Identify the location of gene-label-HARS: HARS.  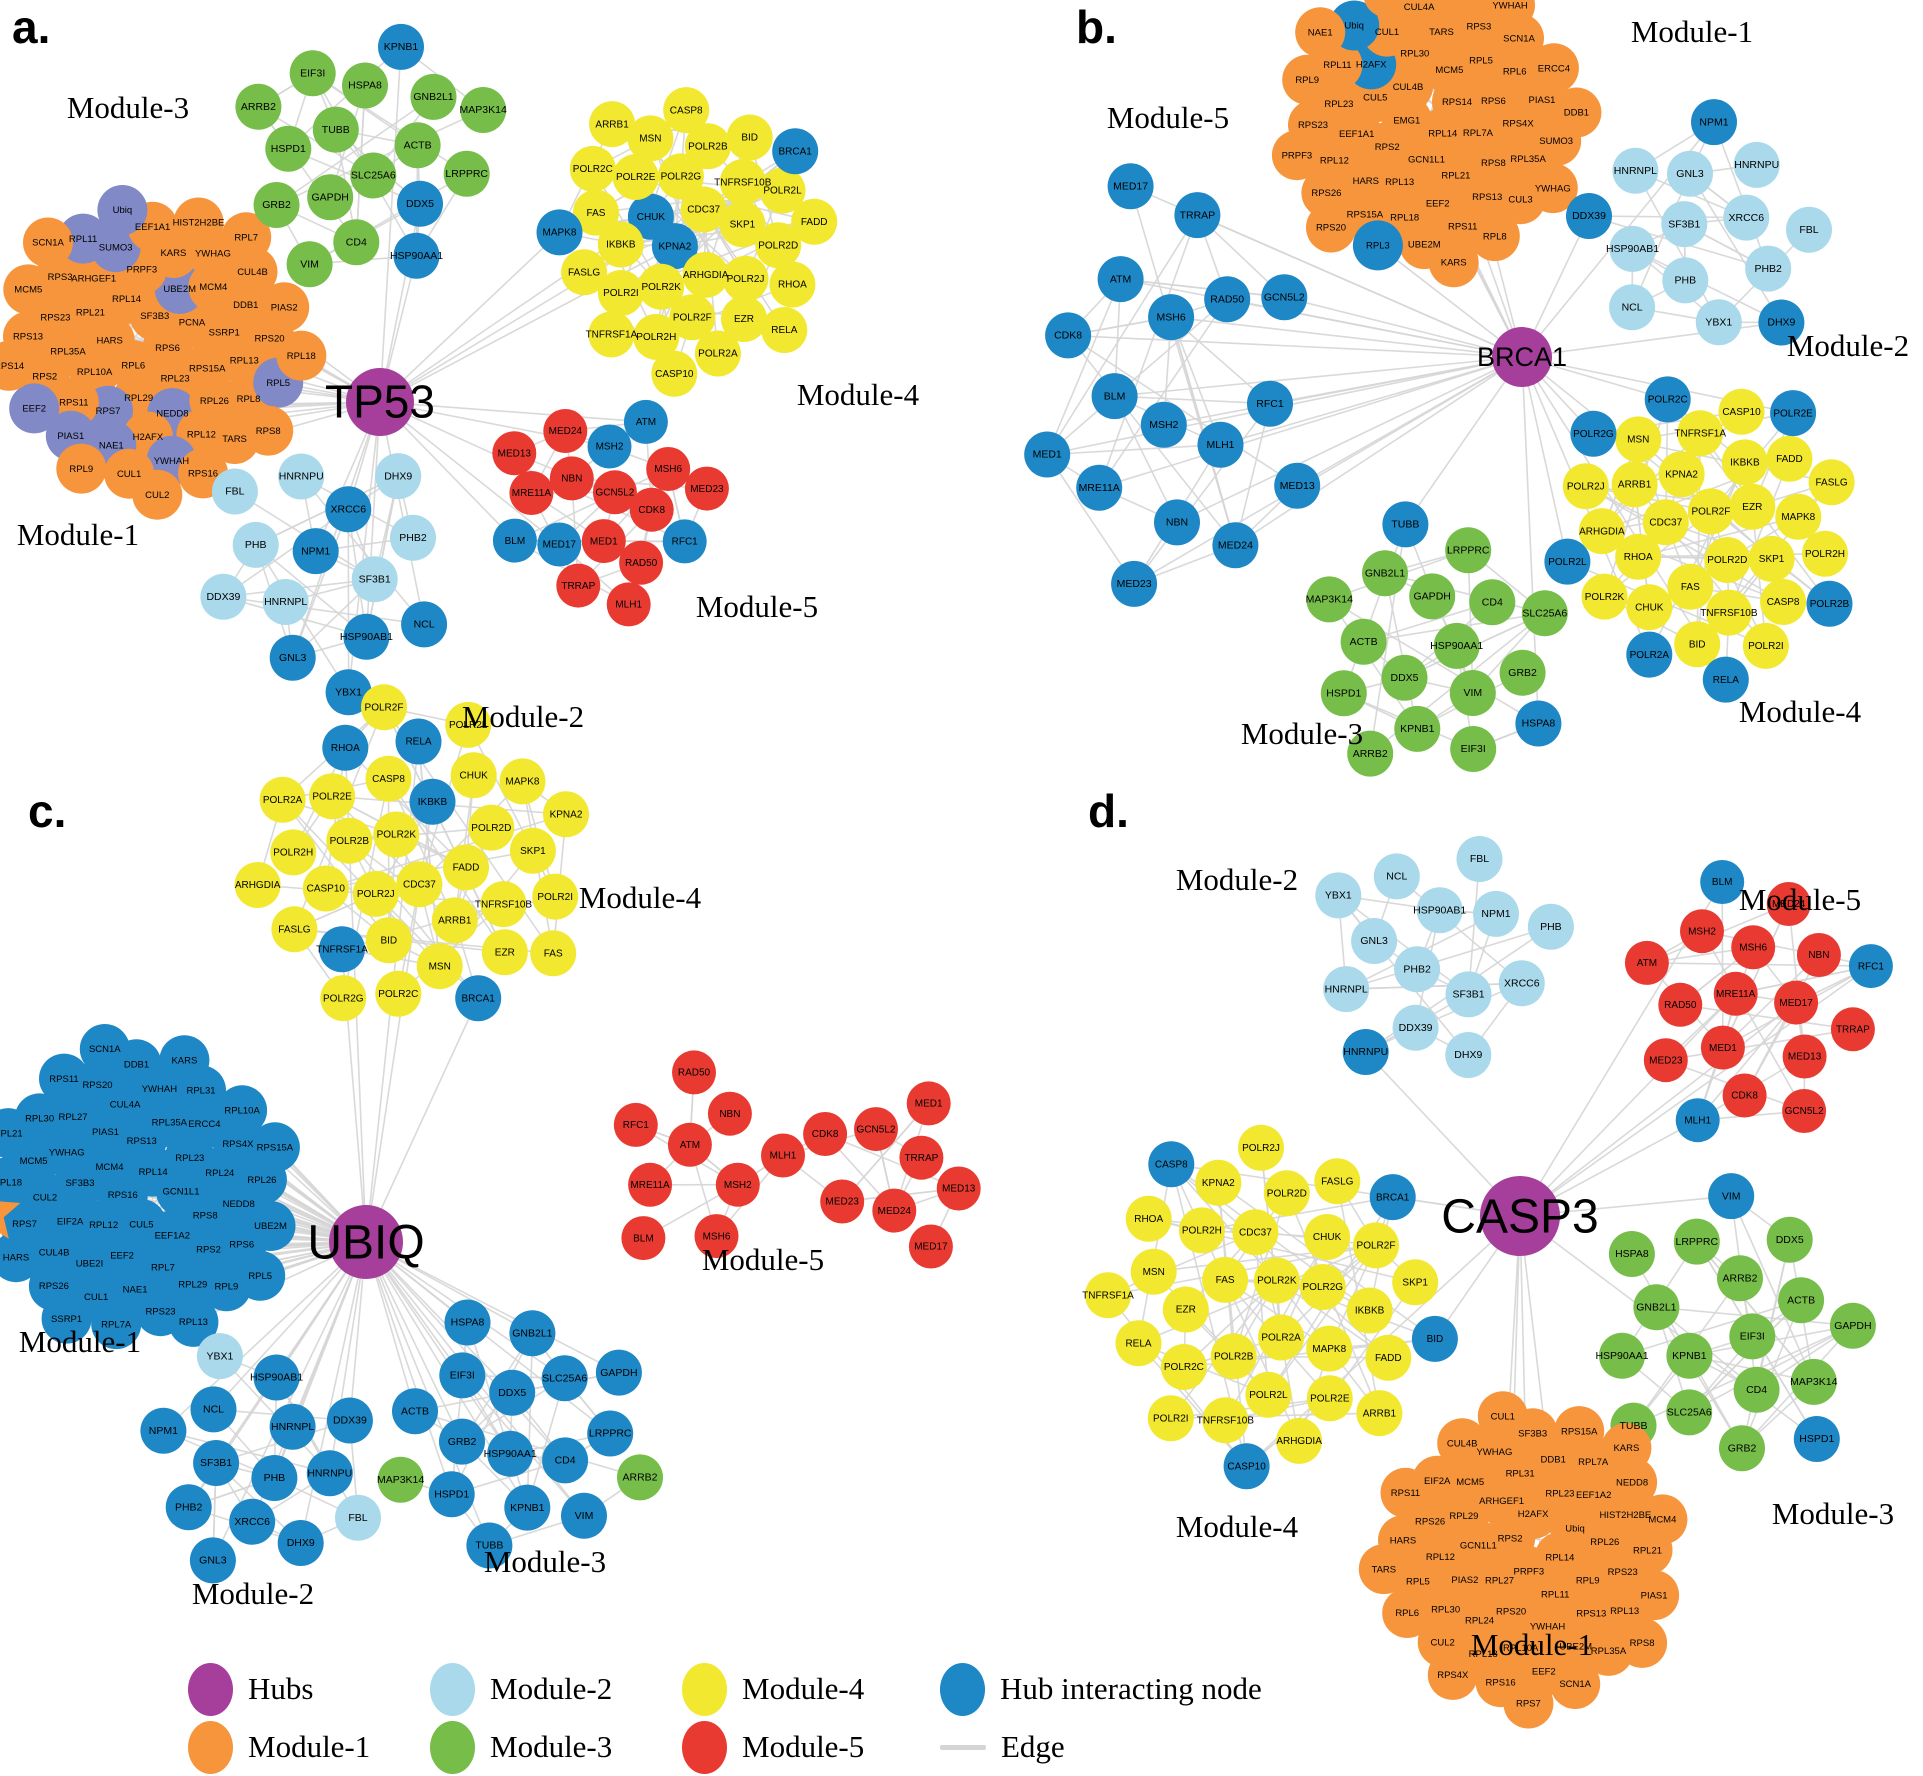
(1403, 1540).